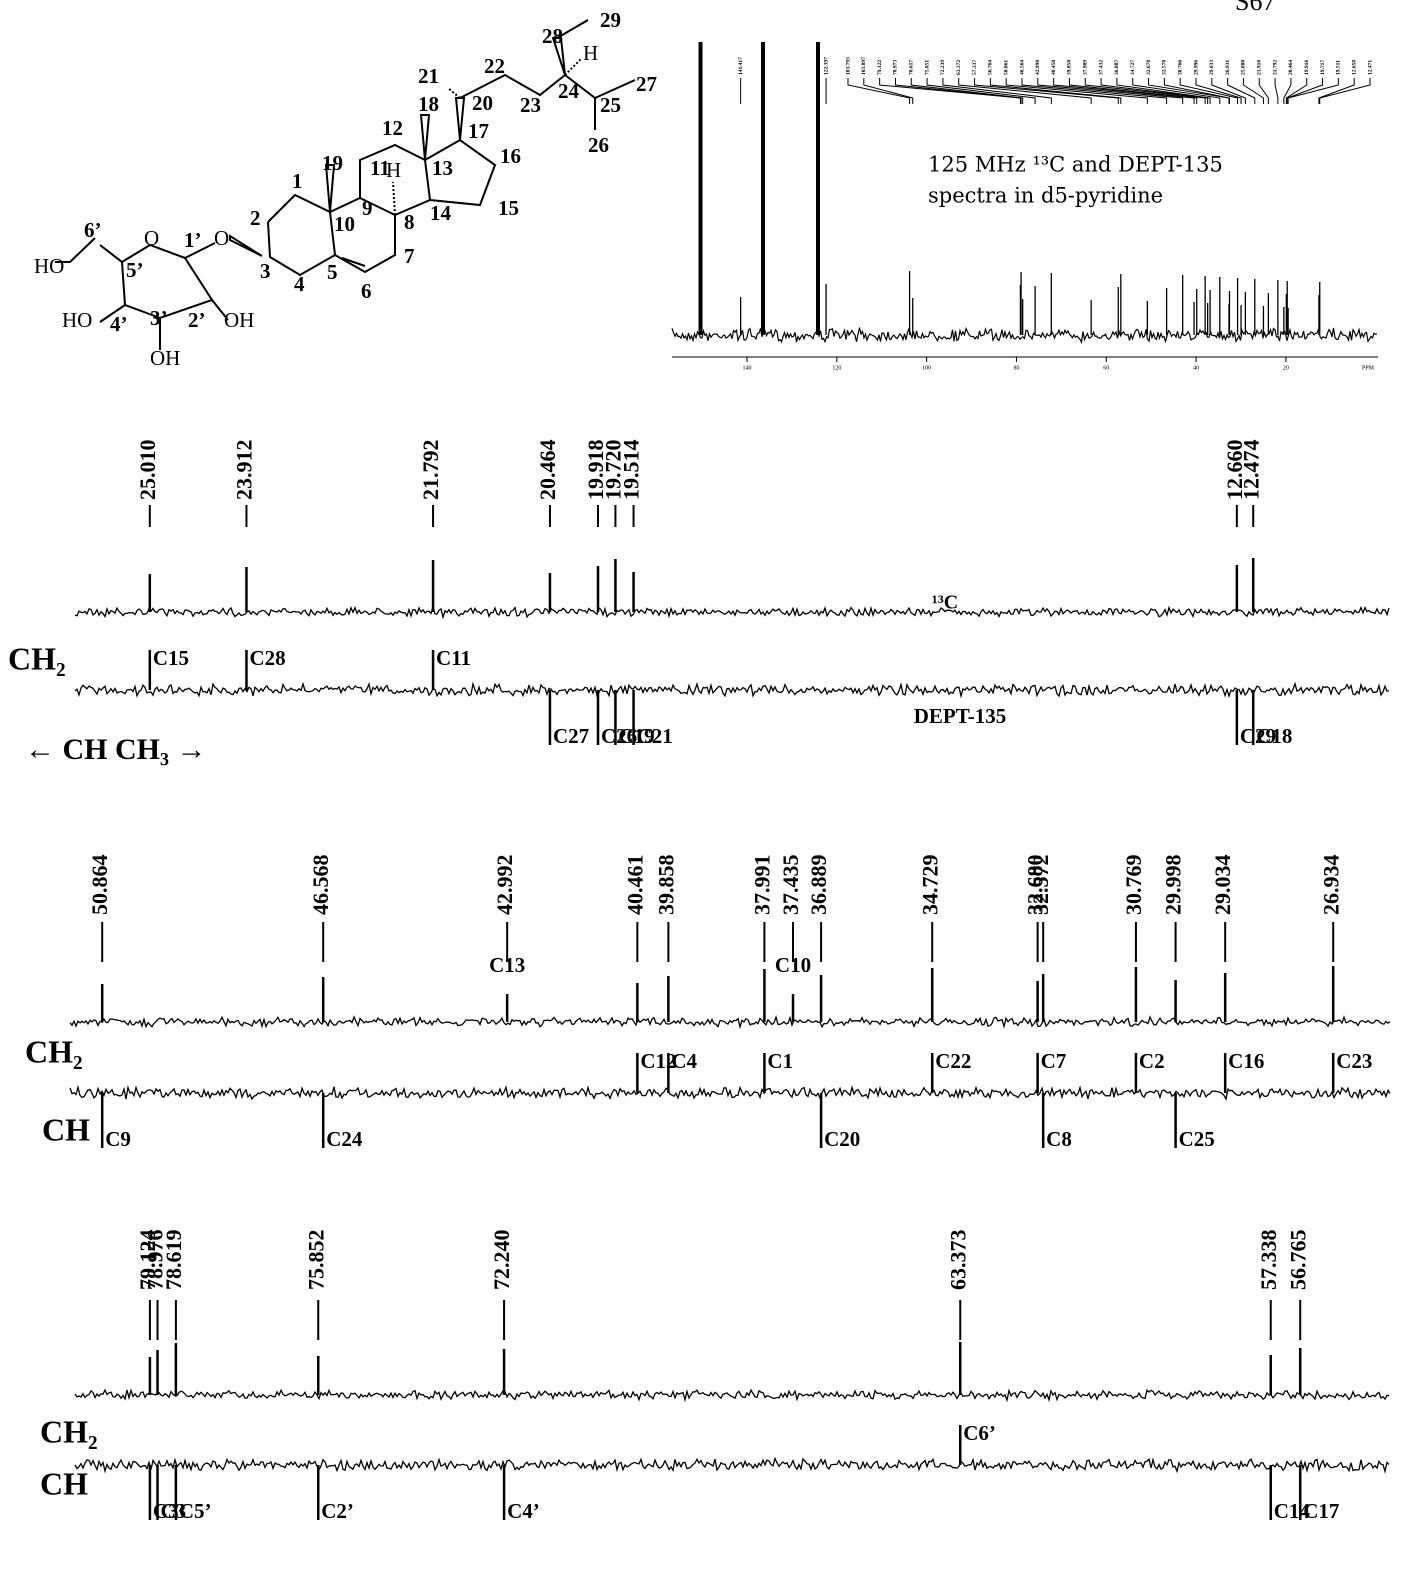 The image size is (1405, 1588). Describe the element at coordinates (1196, 368) in the screenshot. I see `x-tick-label: 40` at that location.